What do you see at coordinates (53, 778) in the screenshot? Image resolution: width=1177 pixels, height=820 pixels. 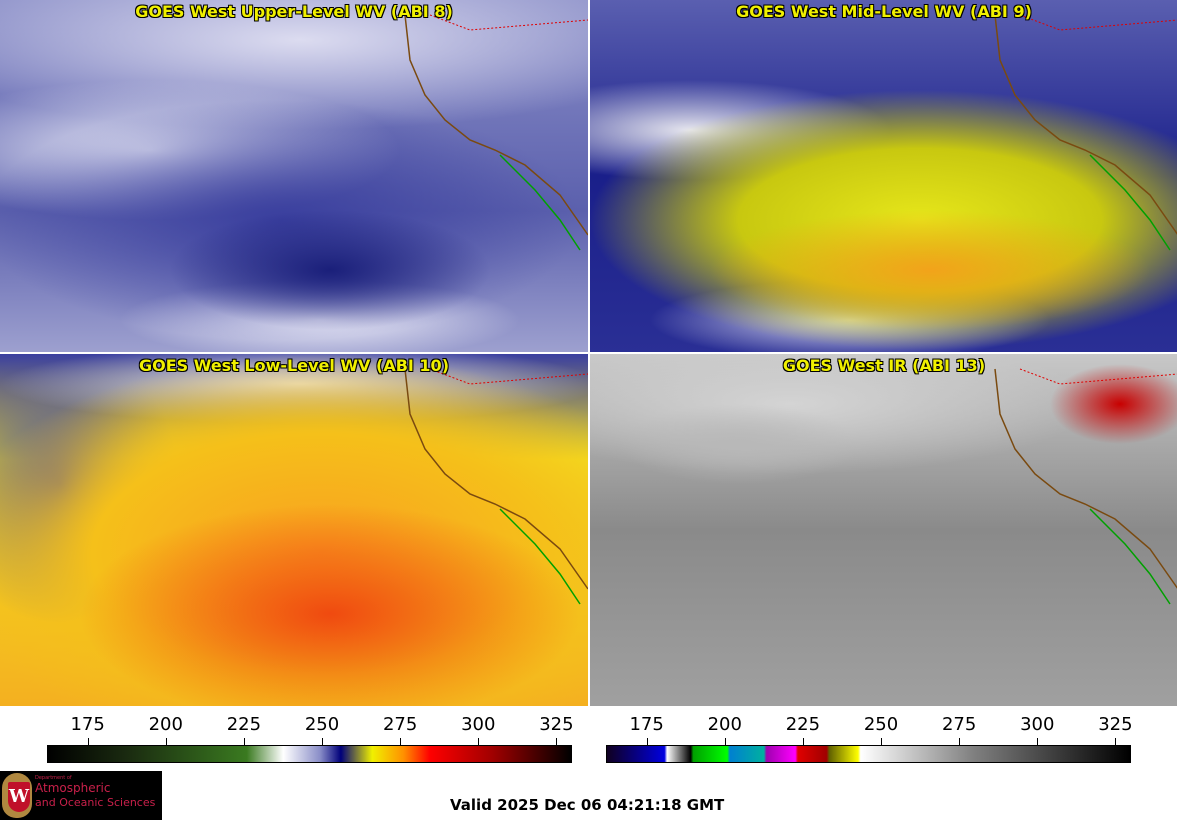 I see `logo-line1: Department of` at bounding box center [53, 778].